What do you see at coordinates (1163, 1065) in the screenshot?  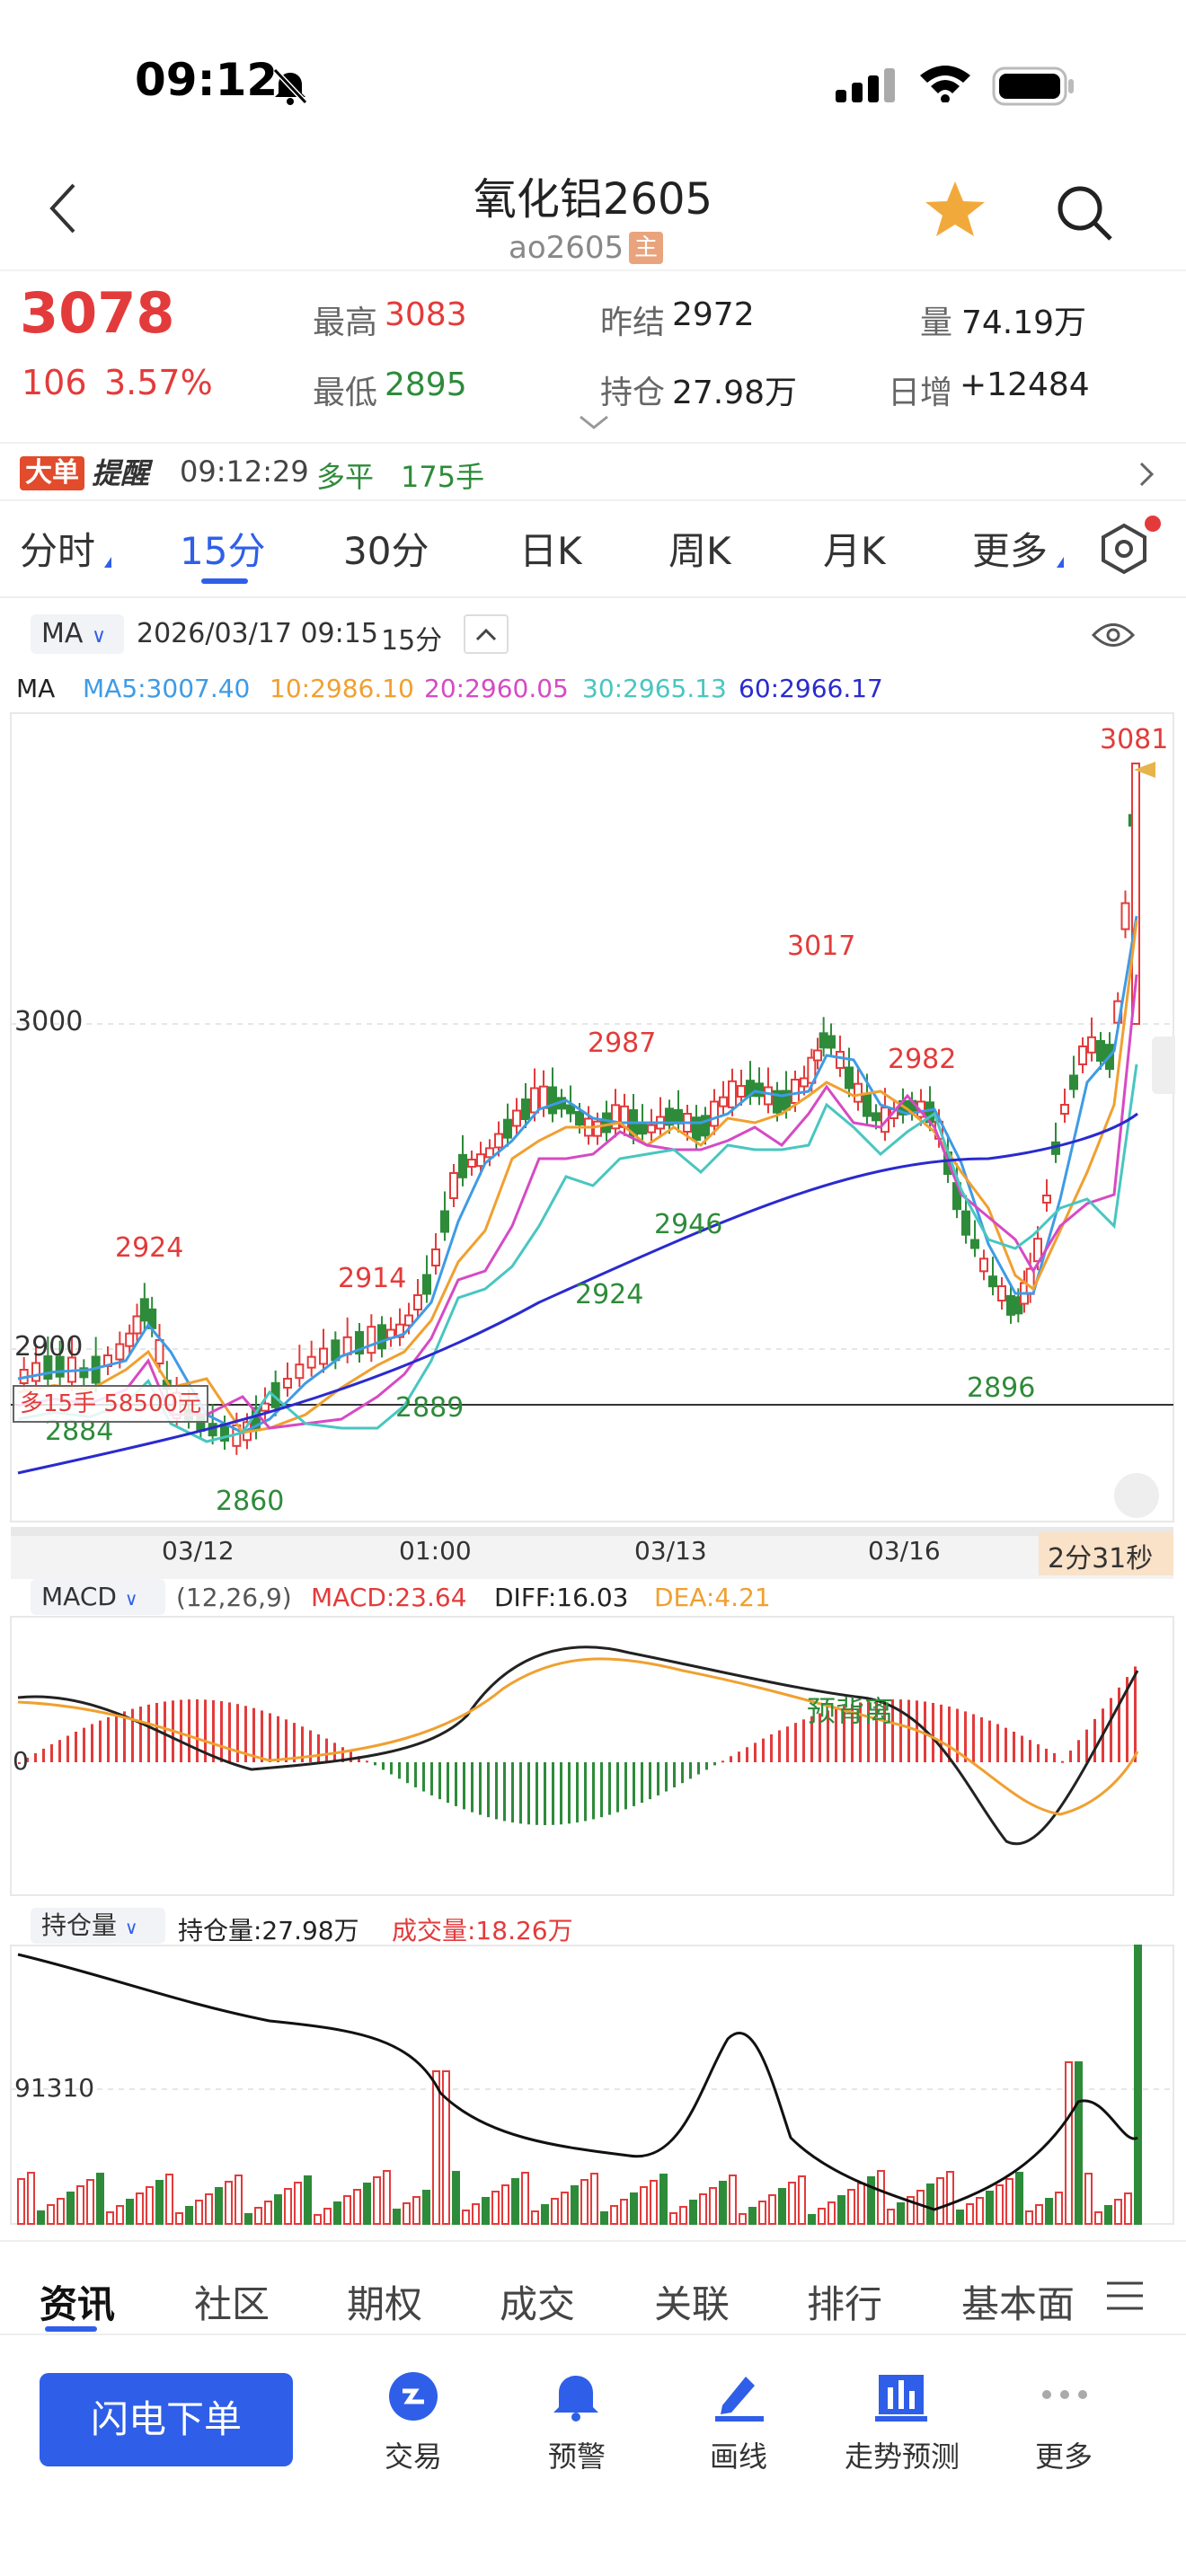 I see `side-handle` at bounding box center [1163, 1065].